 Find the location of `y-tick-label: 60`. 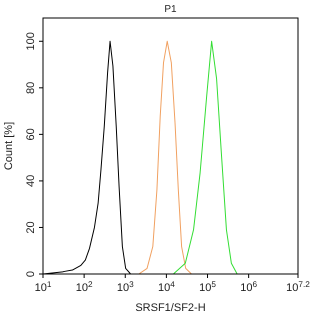

y-tick-label: 60 is located at coordinates (31, 134).